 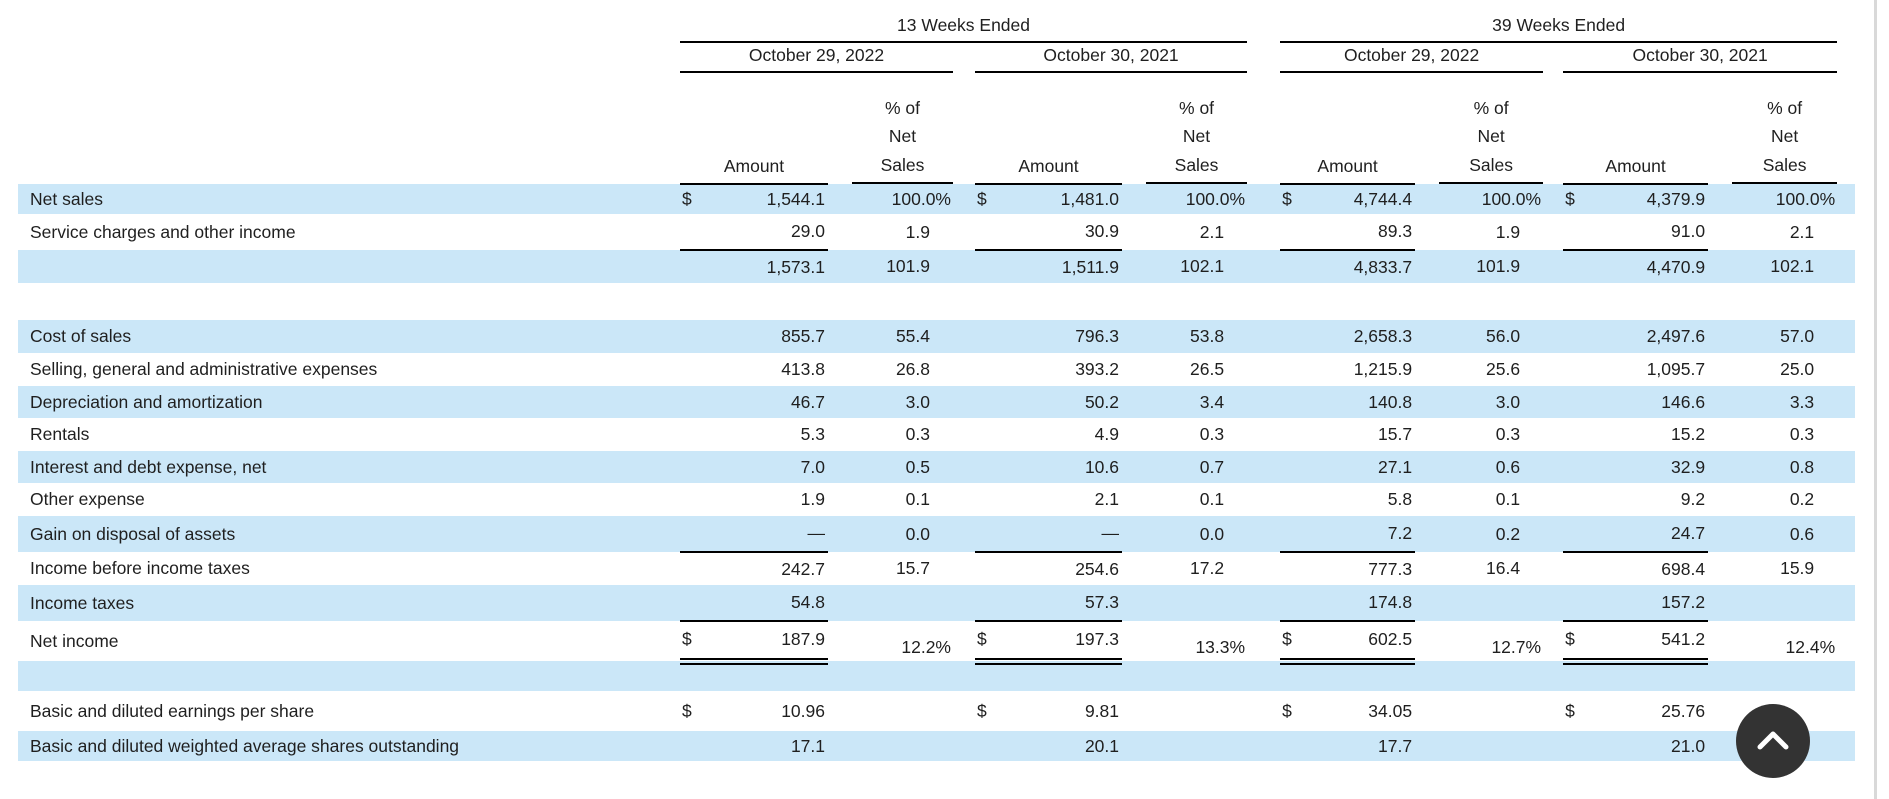 I want to click on amount-value: 46.7, so click(x=768, y=402).